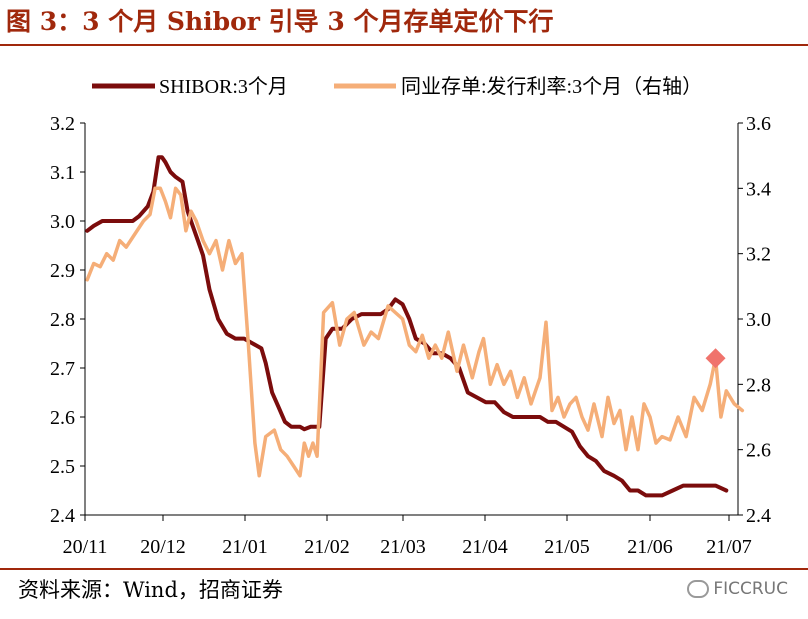 The image size is (808, 619). I want to click on x-tick-label: 20/11, so click(85, 547).